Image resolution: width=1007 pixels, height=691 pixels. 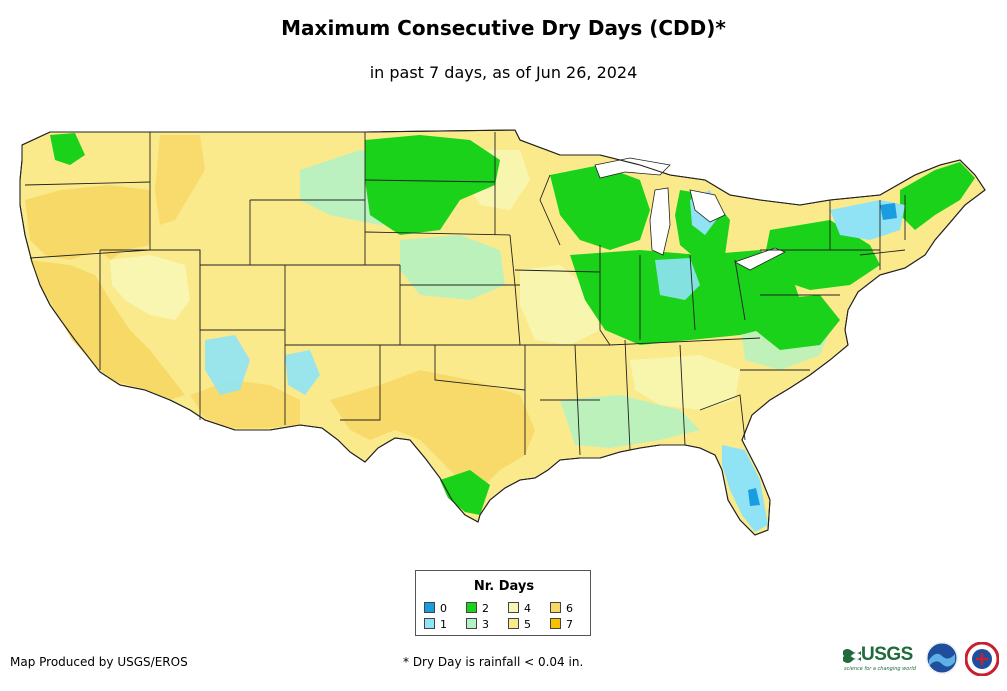 I want to click on legend: Nr. Days 0 1 2 3 4 5 6 7, so click(x=503, y=603).